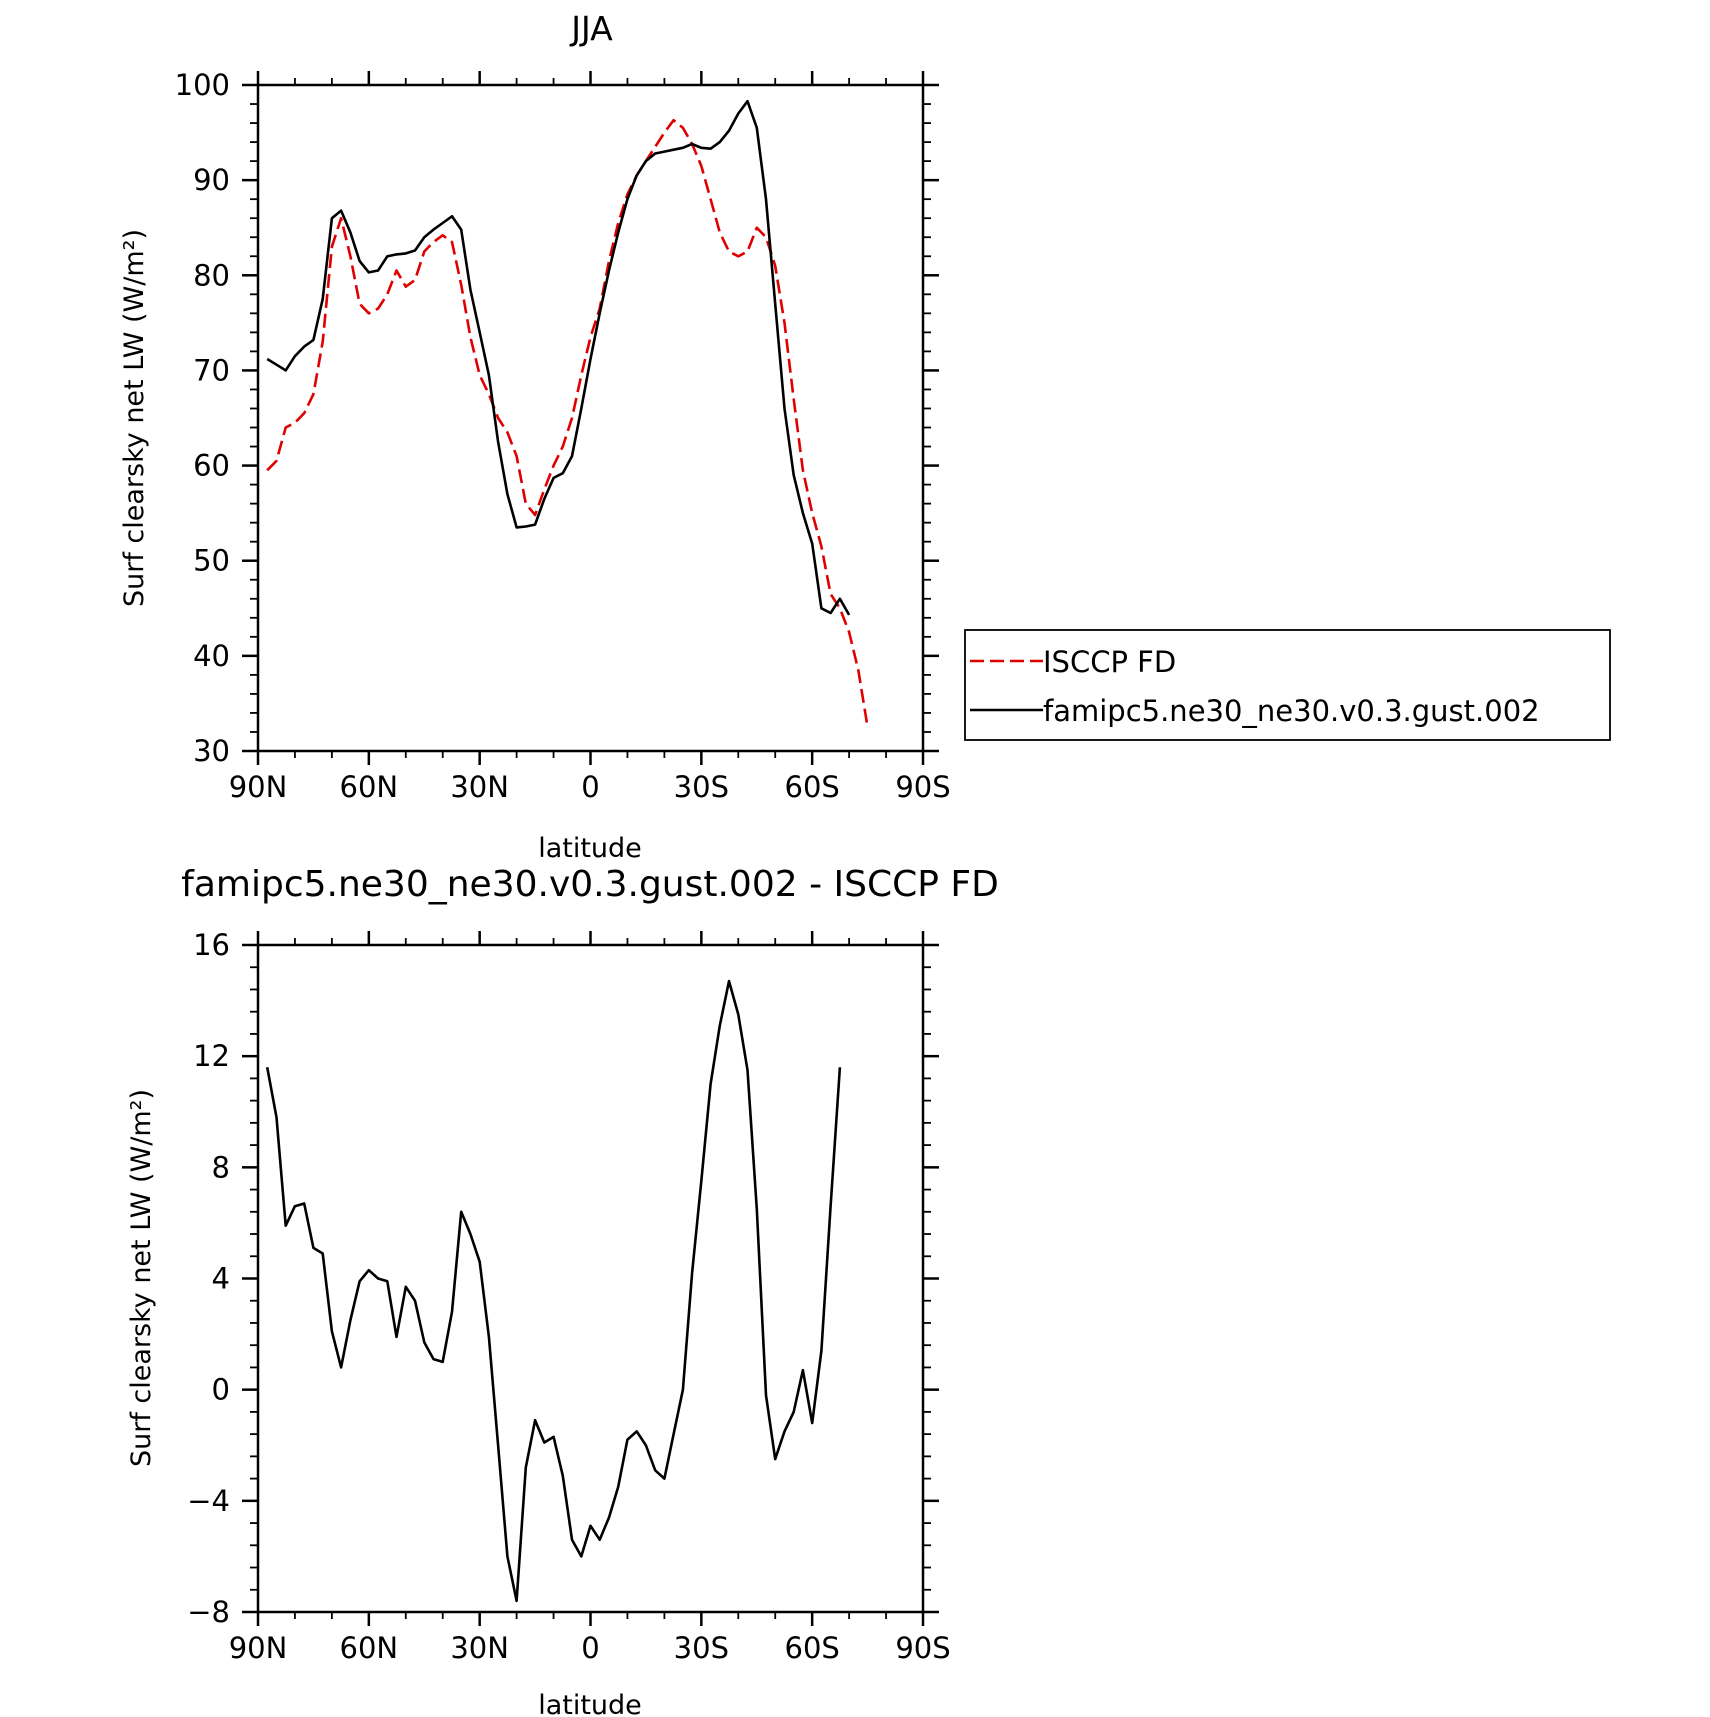 Image resolution: width=1710 pixels, height=1717 pixels. I want to click on bottom-y-axis-label: Surf clearsky net LW (W/m²), so click(141, 1278).